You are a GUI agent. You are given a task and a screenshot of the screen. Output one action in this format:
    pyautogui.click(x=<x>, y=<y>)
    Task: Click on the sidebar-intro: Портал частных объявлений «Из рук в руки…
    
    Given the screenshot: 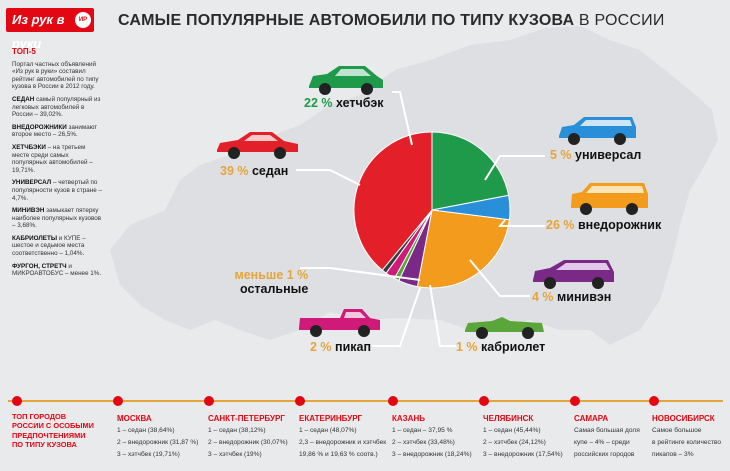 What is the action you would take?
    pyautogui.click(x=55, y=75)
    